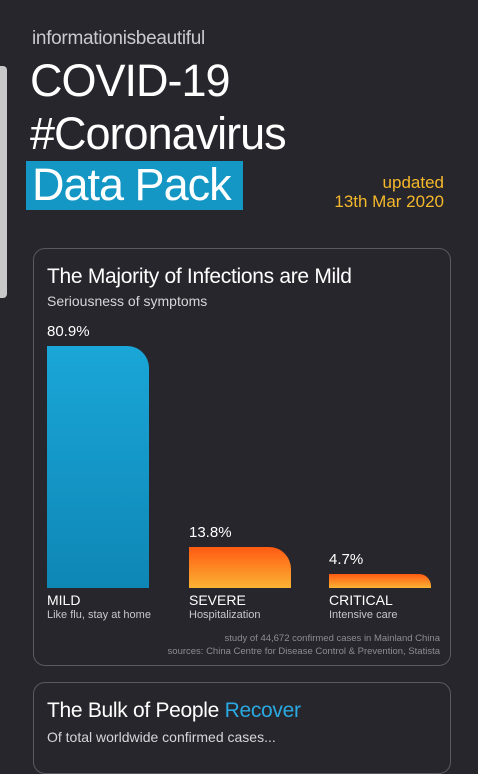  What do you see at coordinates (346, 559) in the screenshot?
I see `value-label-critical: 4.7%` at bounding box center [346, 559].